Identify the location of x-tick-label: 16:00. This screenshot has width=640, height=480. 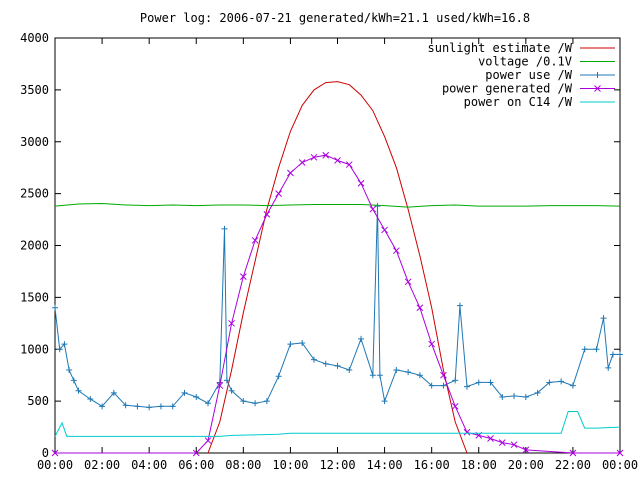
(432, 465).